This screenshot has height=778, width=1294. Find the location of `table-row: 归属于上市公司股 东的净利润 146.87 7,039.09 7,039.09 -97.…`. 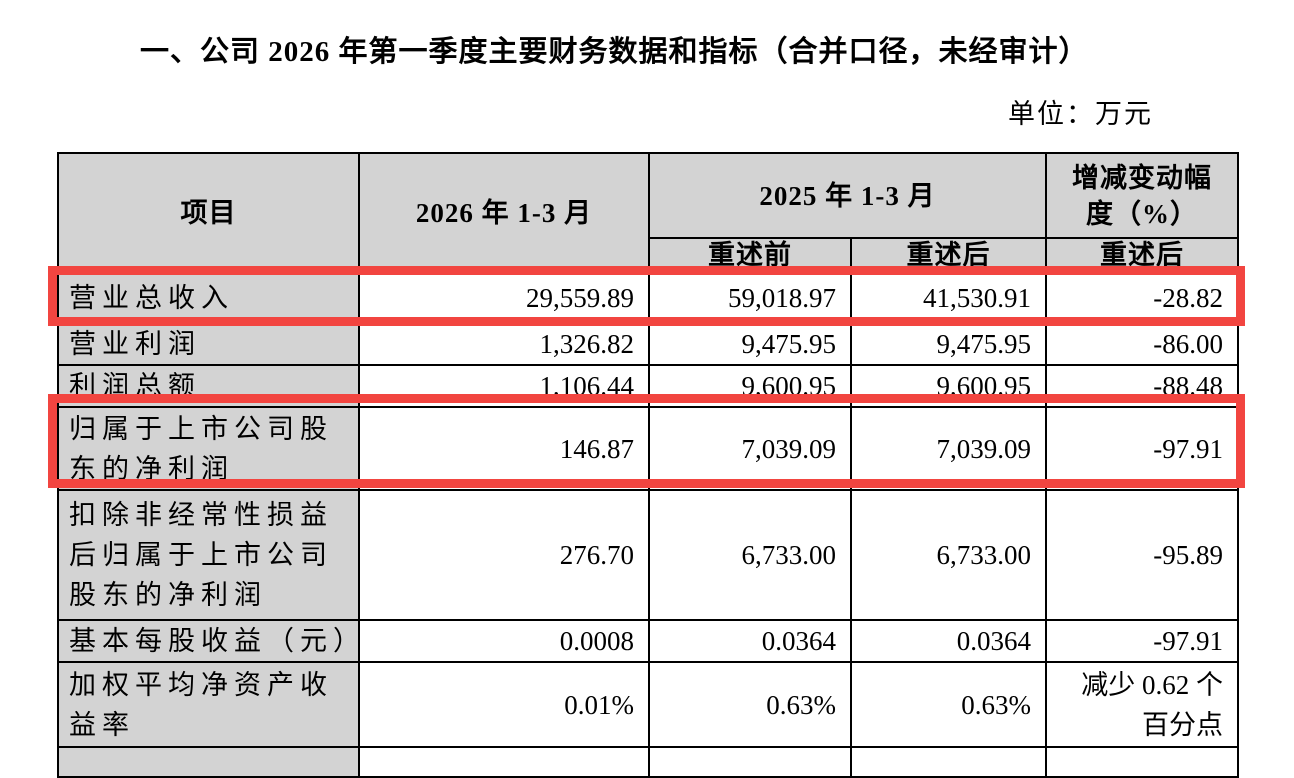

table-row: 归属于上市公司股 东的净利润 146.87 7,039.09 7,039.09 -97.… is located at coordinates (648, 448).